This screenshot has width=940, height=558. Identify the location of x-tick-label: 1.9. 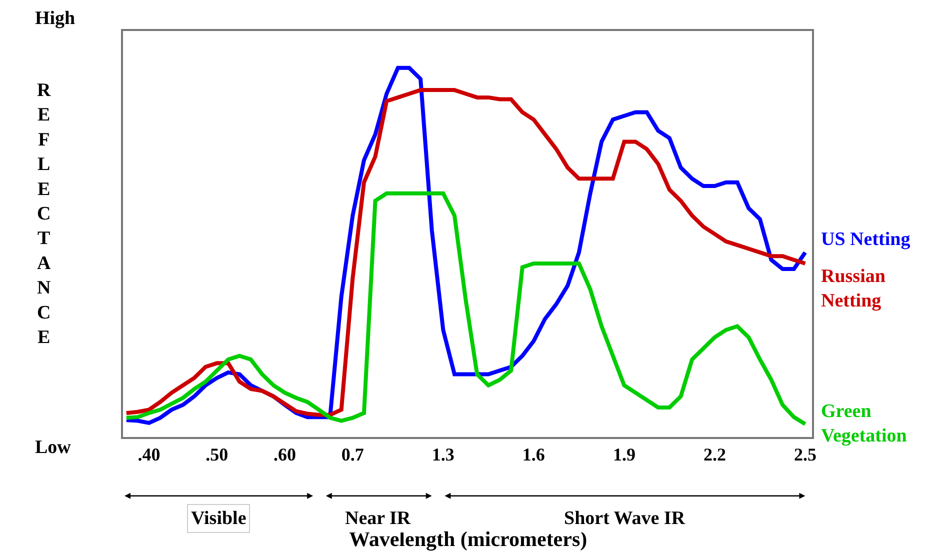
(624, 454).